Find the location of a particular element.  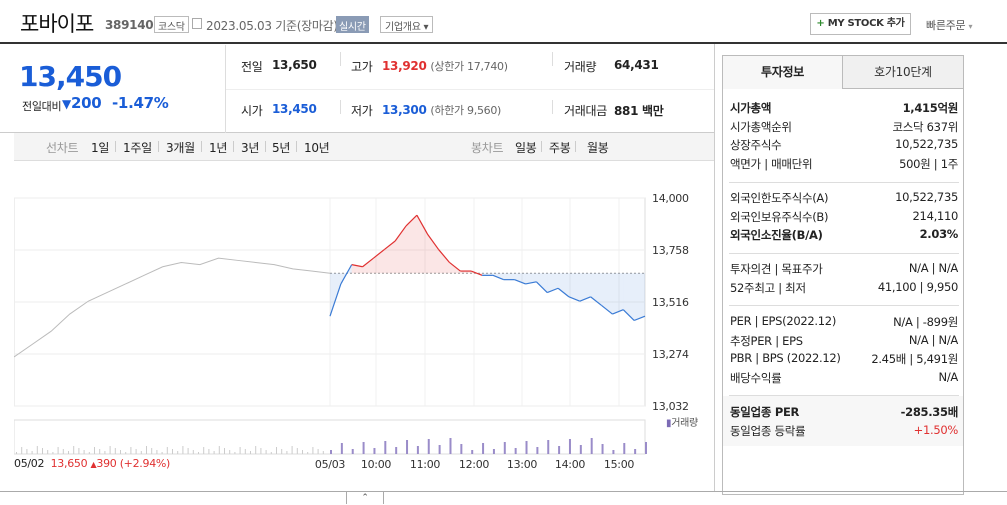

x-tick-label: 14:00 is located at coordinates (570, 464).